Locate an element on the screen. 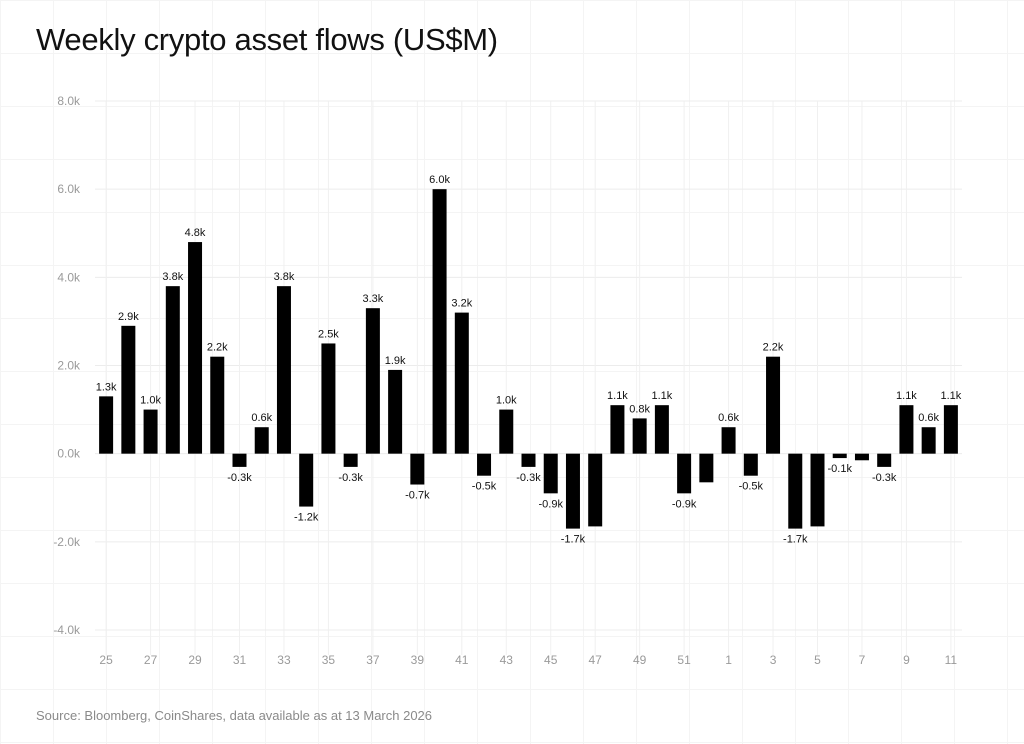 This screenshot has width=1024, height=744. x-tick-label: 27 is located at coordinates (151, 660).